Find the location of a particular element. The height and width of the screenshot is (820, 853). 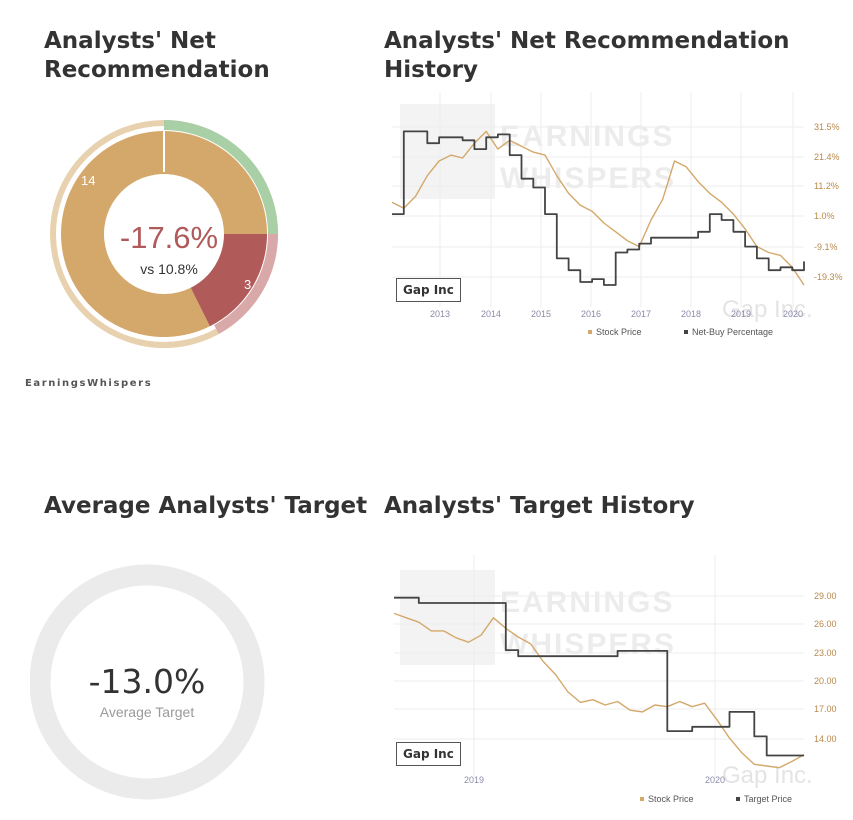

average-target-ring-svg is located at coordinates (147, 682).